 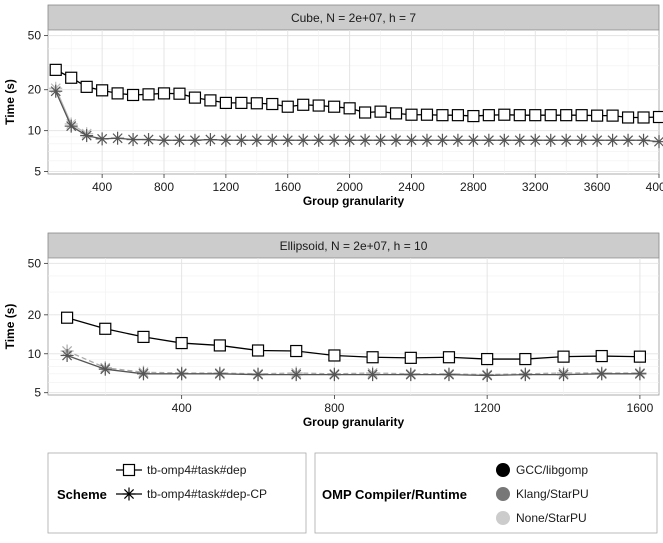 I want to click on x-tick-label: 3200, so click(x=535, y=187).